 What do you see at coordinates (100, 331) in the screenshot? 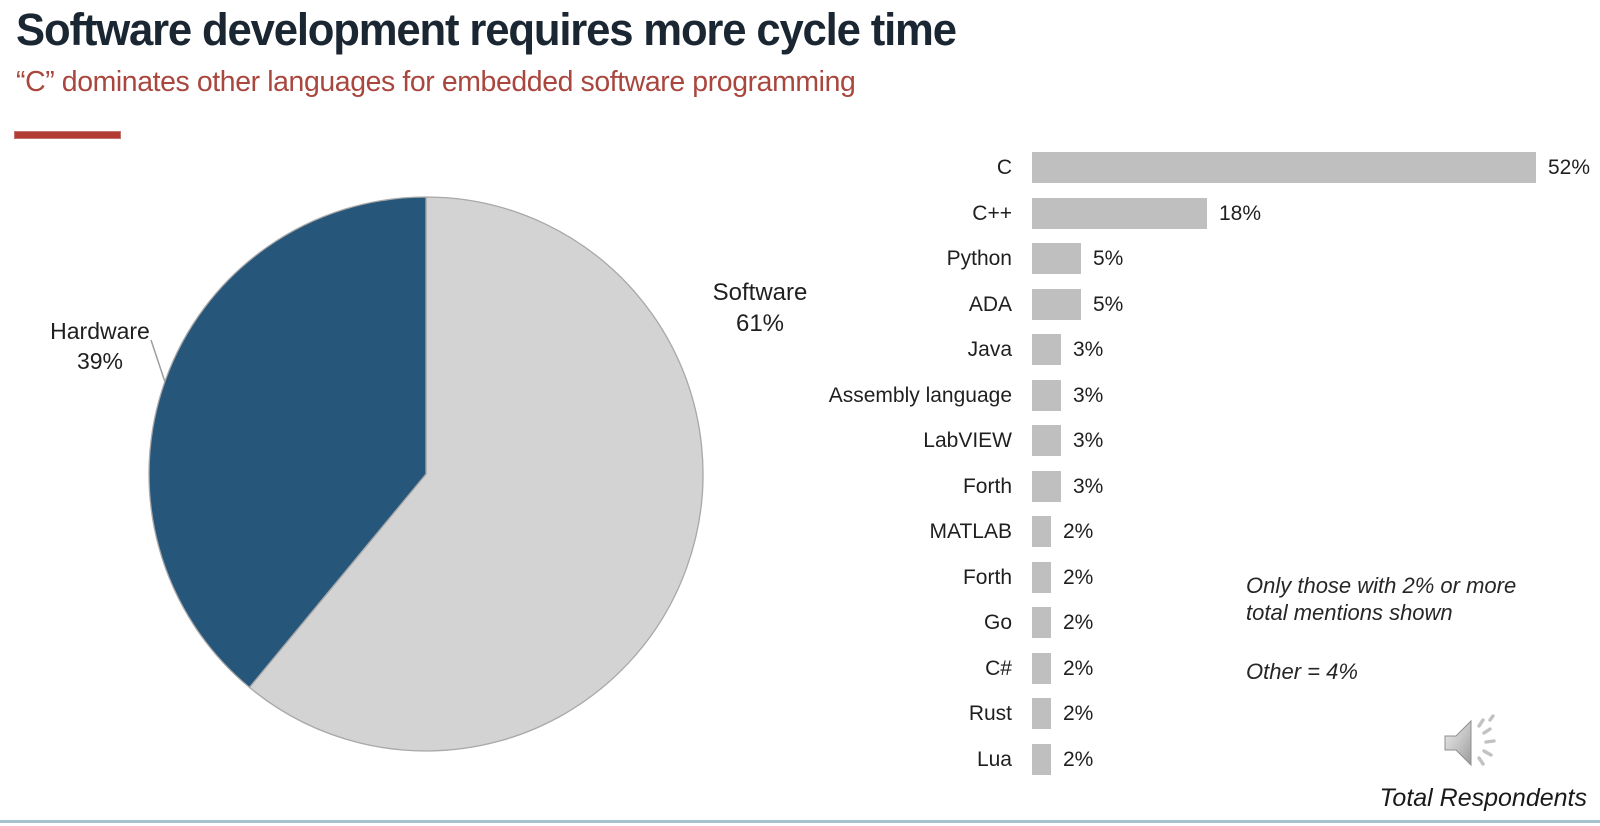
I see `pie-label-hardware-name: Hardware` at bounding box center [100, 331].